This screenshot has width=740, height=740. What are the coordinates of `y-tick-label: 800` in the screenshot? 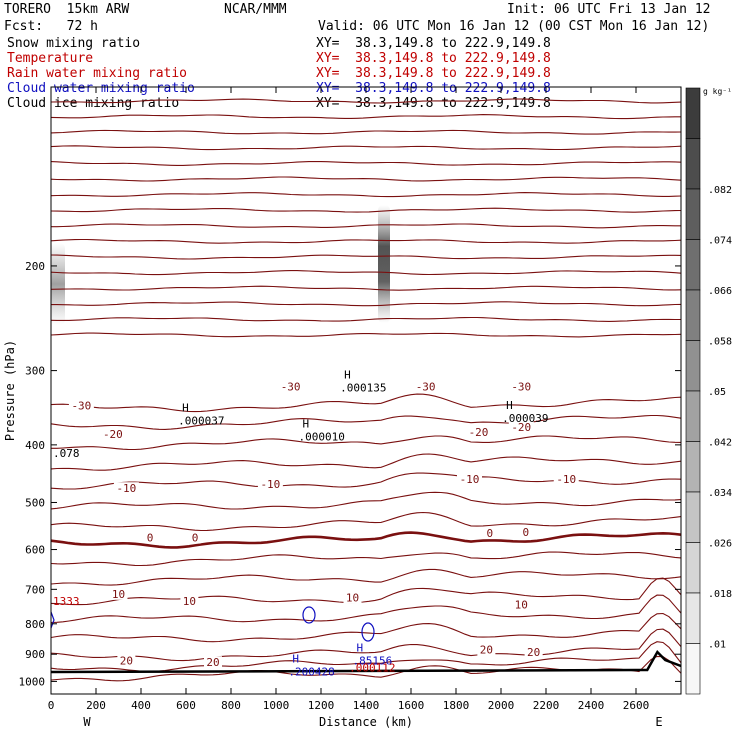 It's located at (35, 624).